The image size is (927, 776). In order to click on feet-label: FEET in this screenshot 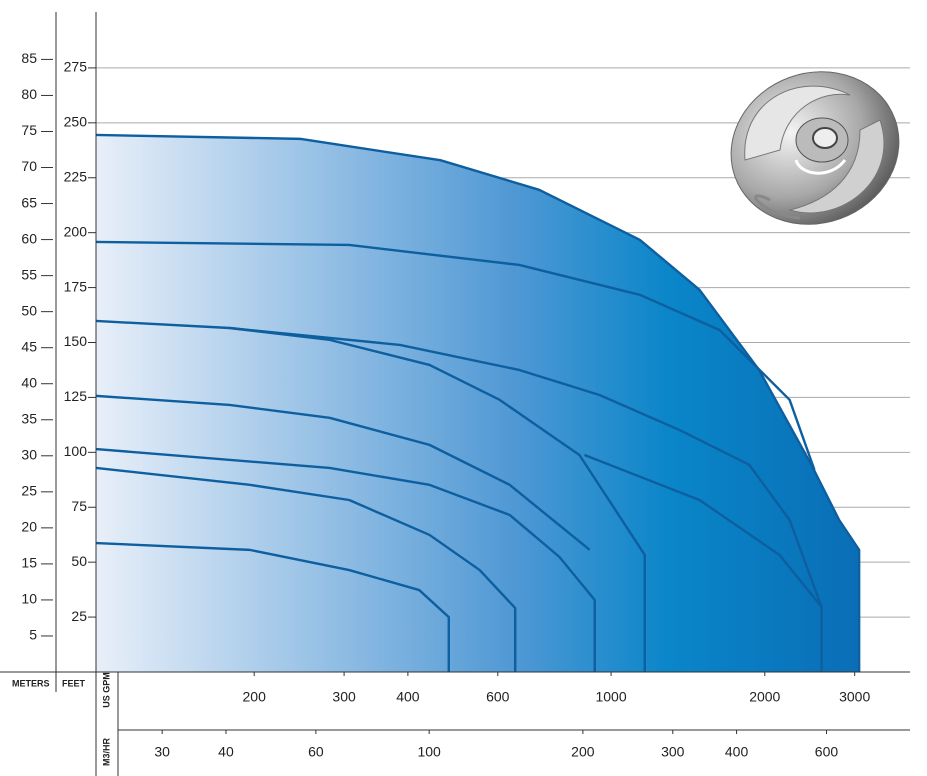, I will do `click(74, 683)`.